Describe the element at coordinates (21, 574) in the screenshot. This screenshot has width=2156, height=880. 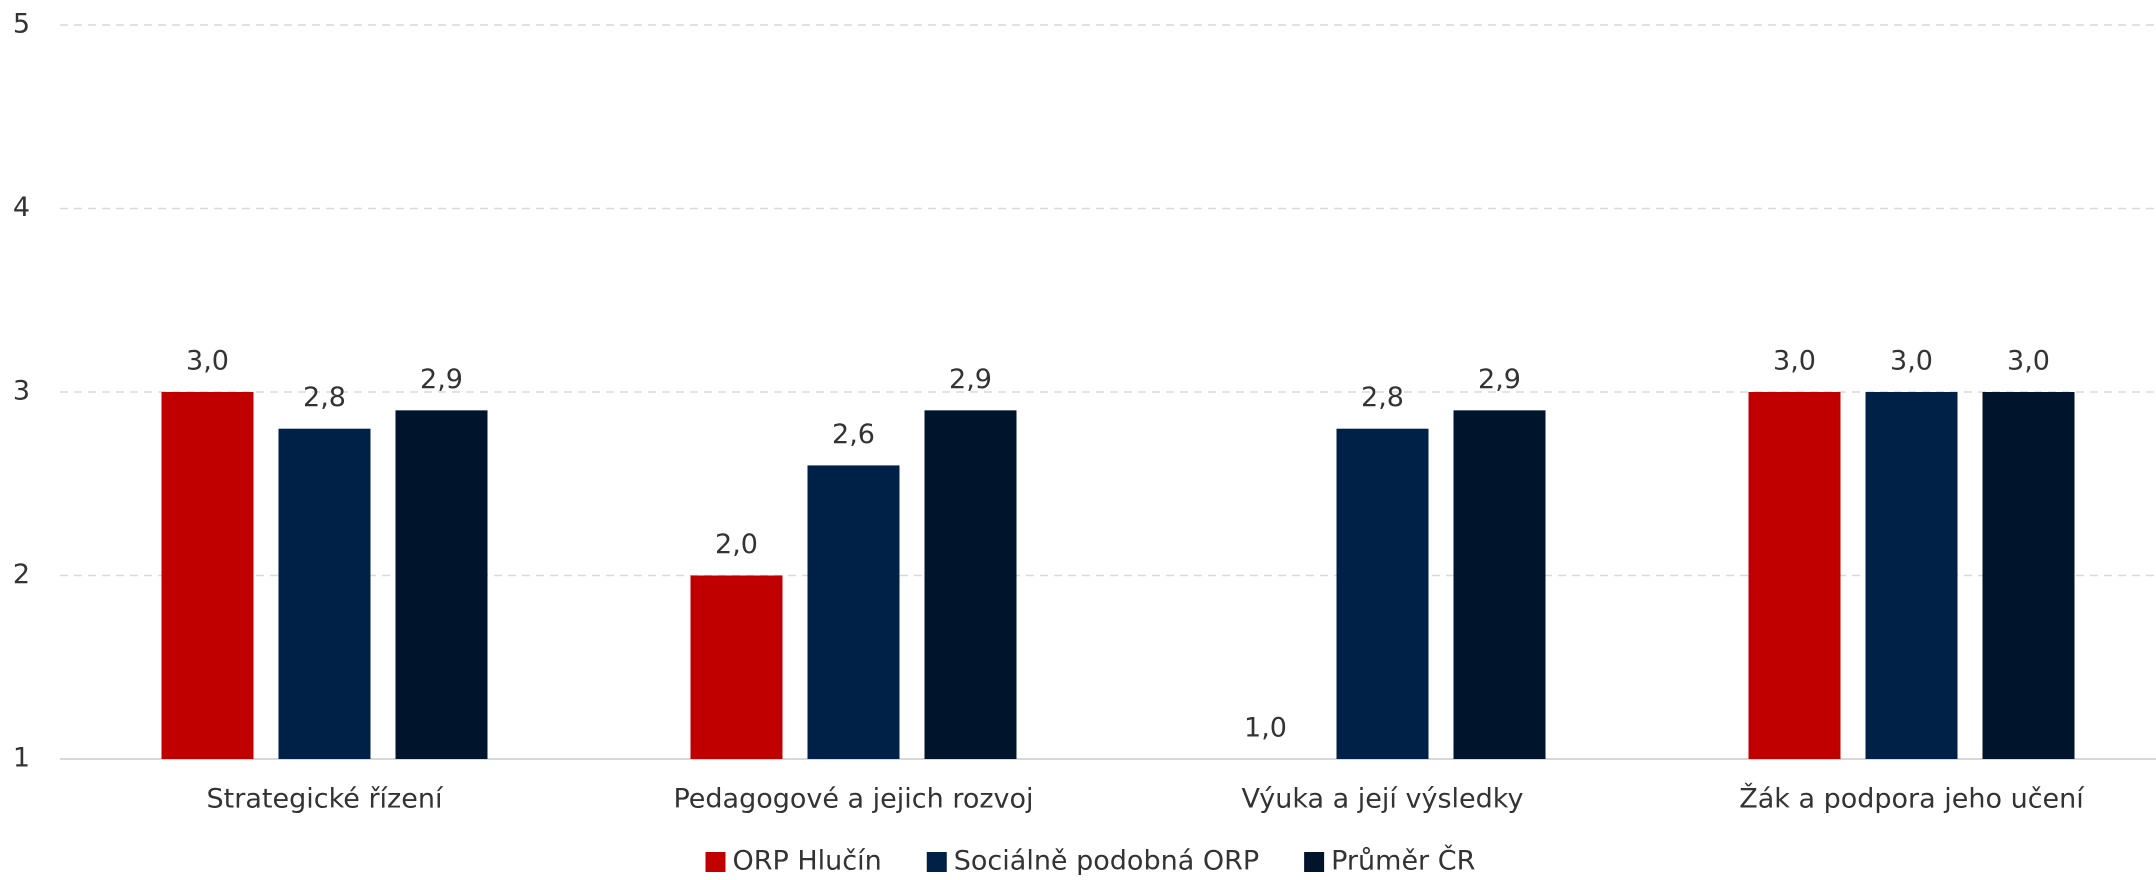
I see `y-tick-label: 2` at that location.